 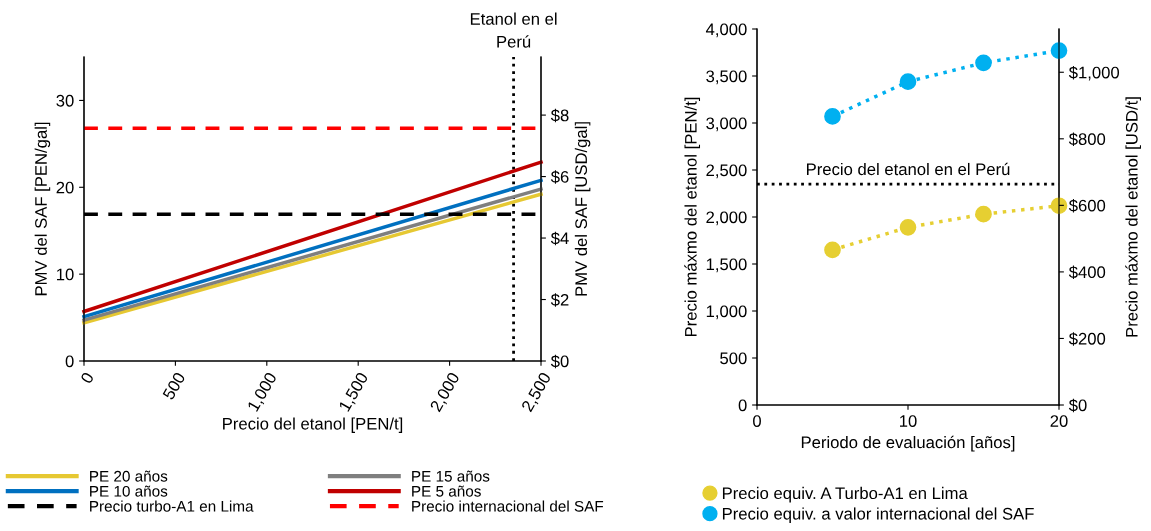 What do you see at coordinates (1087, 139) in the screenshot?
I see `y2-tick-label: $800` at bounding box center [1087, 139].